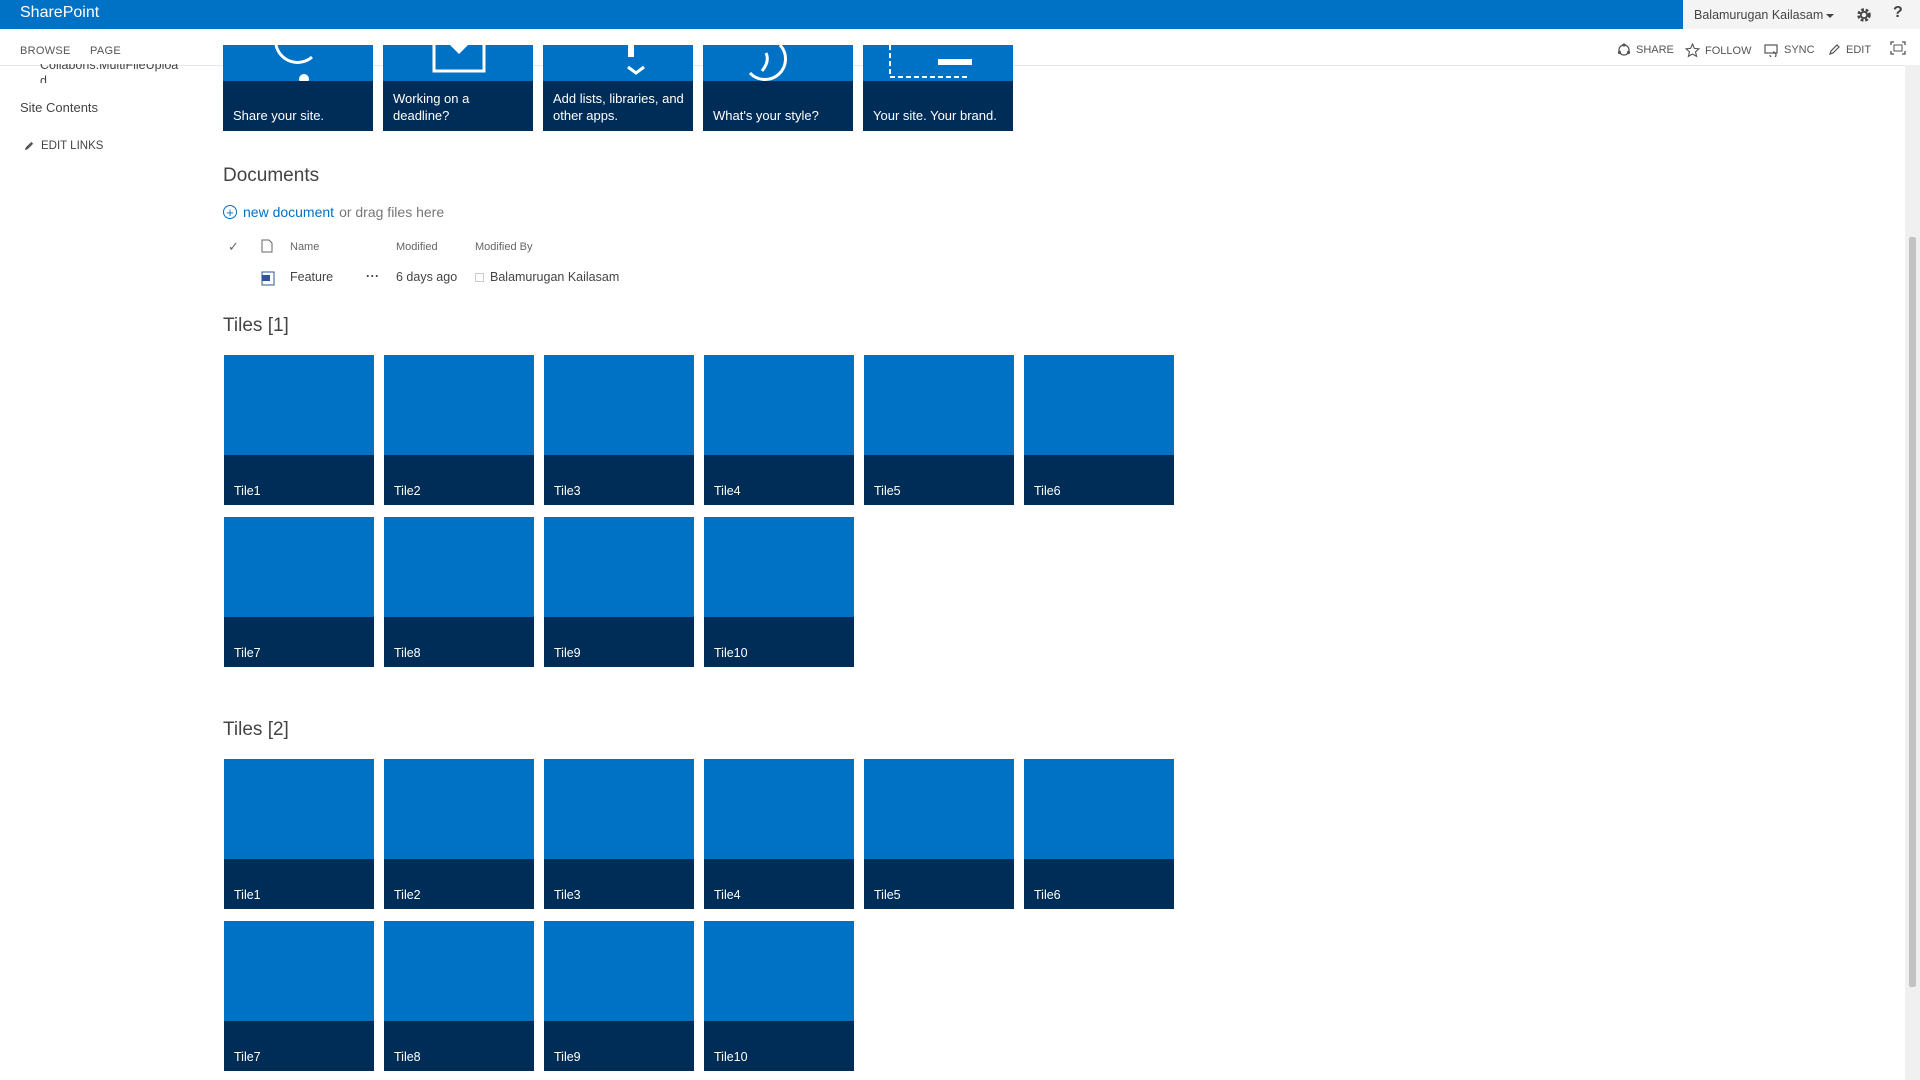 This screenshot has width=1920, height=1080. What do you see at coordinates (930, 61) in the screenshot?
I see `brand-icon` at bounding box center [930, 61].